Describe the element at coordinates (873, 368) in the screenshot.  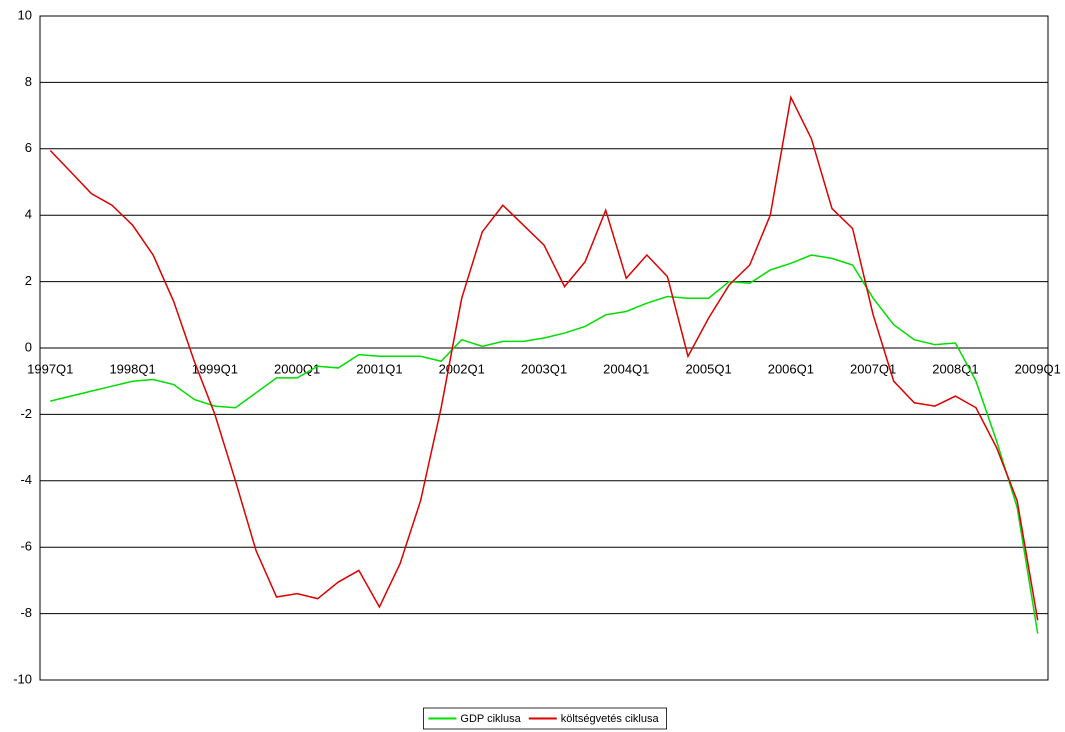
I see `x-tick-label: 2007Q1` at that location.